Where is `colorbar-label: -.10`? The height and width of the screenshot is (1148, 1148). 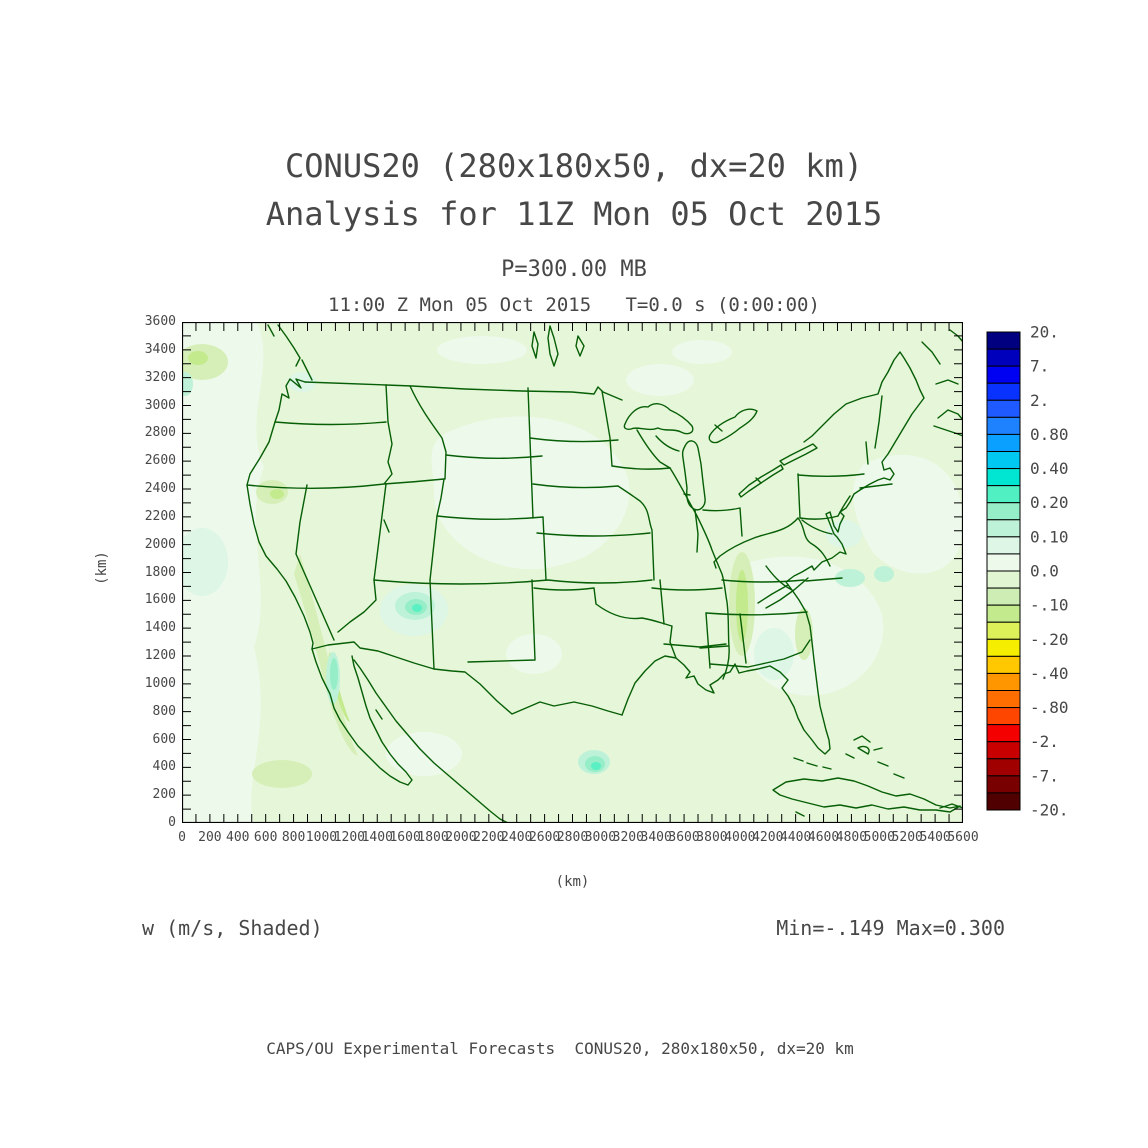 colorbar-label: -.10 is located at coordinates (1049, 605).